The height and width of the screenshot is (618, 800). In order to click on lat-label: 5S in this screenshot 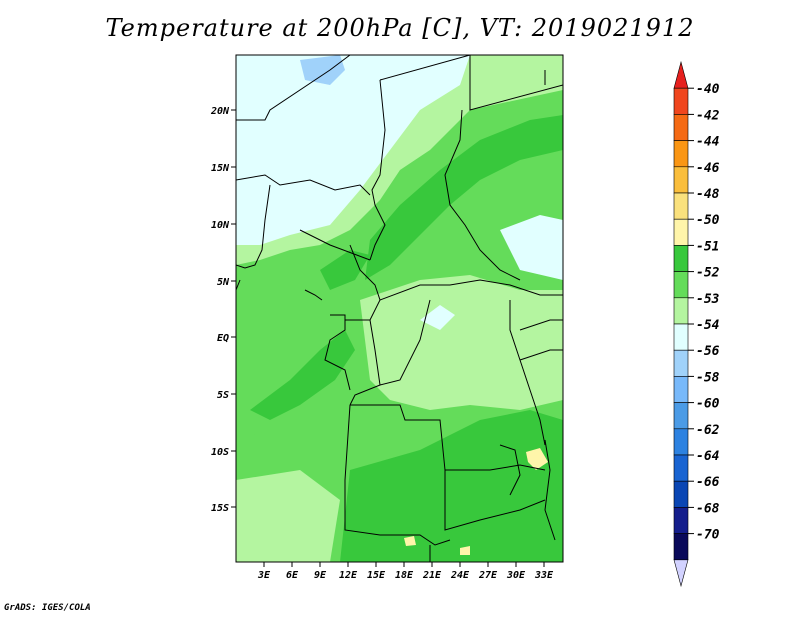, I will do `click(223, 395)`.